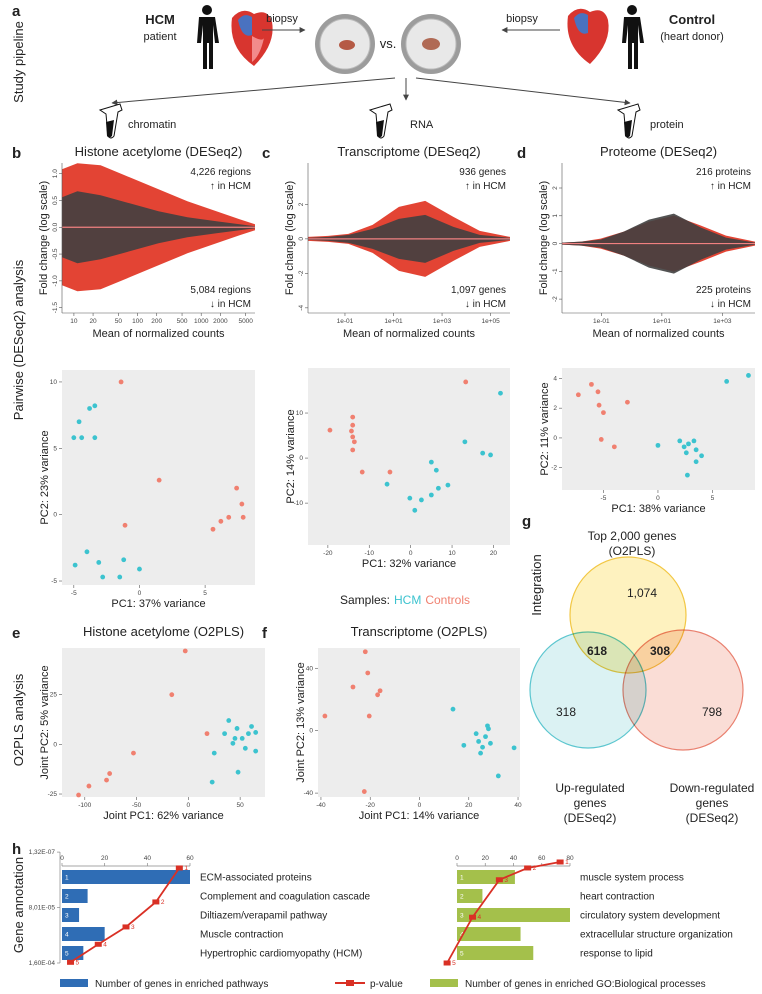 This screenshot has width=762, height=994. Describe the element at coordinates (281, 954) in the screenshot. I see `category-label: Hypertrophic cardiomyopathy (HCM)` at that location.